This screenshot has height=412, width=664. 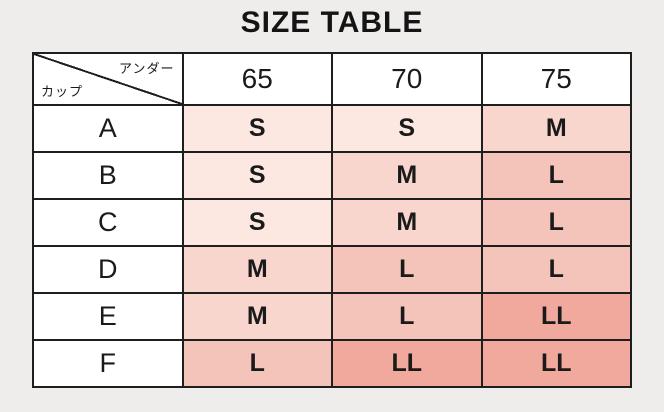 I want to click on header-row: アンダー カップ 65 70 75, so click(x=332, y=79).